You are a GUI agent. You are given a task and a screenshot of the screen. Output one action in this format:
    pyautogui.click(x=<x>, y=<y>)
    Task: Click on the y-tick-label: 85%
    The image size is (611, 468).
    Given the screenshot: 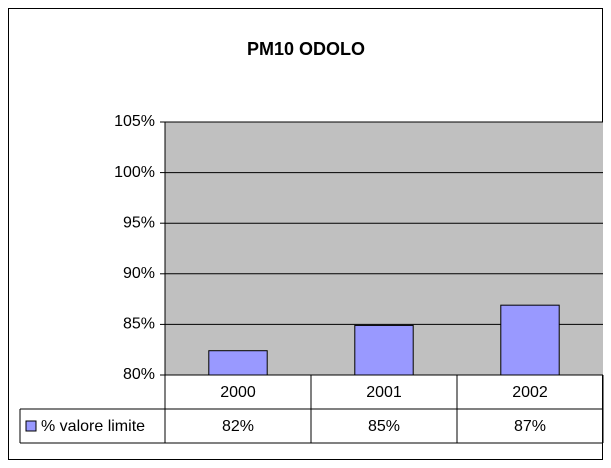 What is the action you would take?
    pyautogui.click(x=139, y=324)
    